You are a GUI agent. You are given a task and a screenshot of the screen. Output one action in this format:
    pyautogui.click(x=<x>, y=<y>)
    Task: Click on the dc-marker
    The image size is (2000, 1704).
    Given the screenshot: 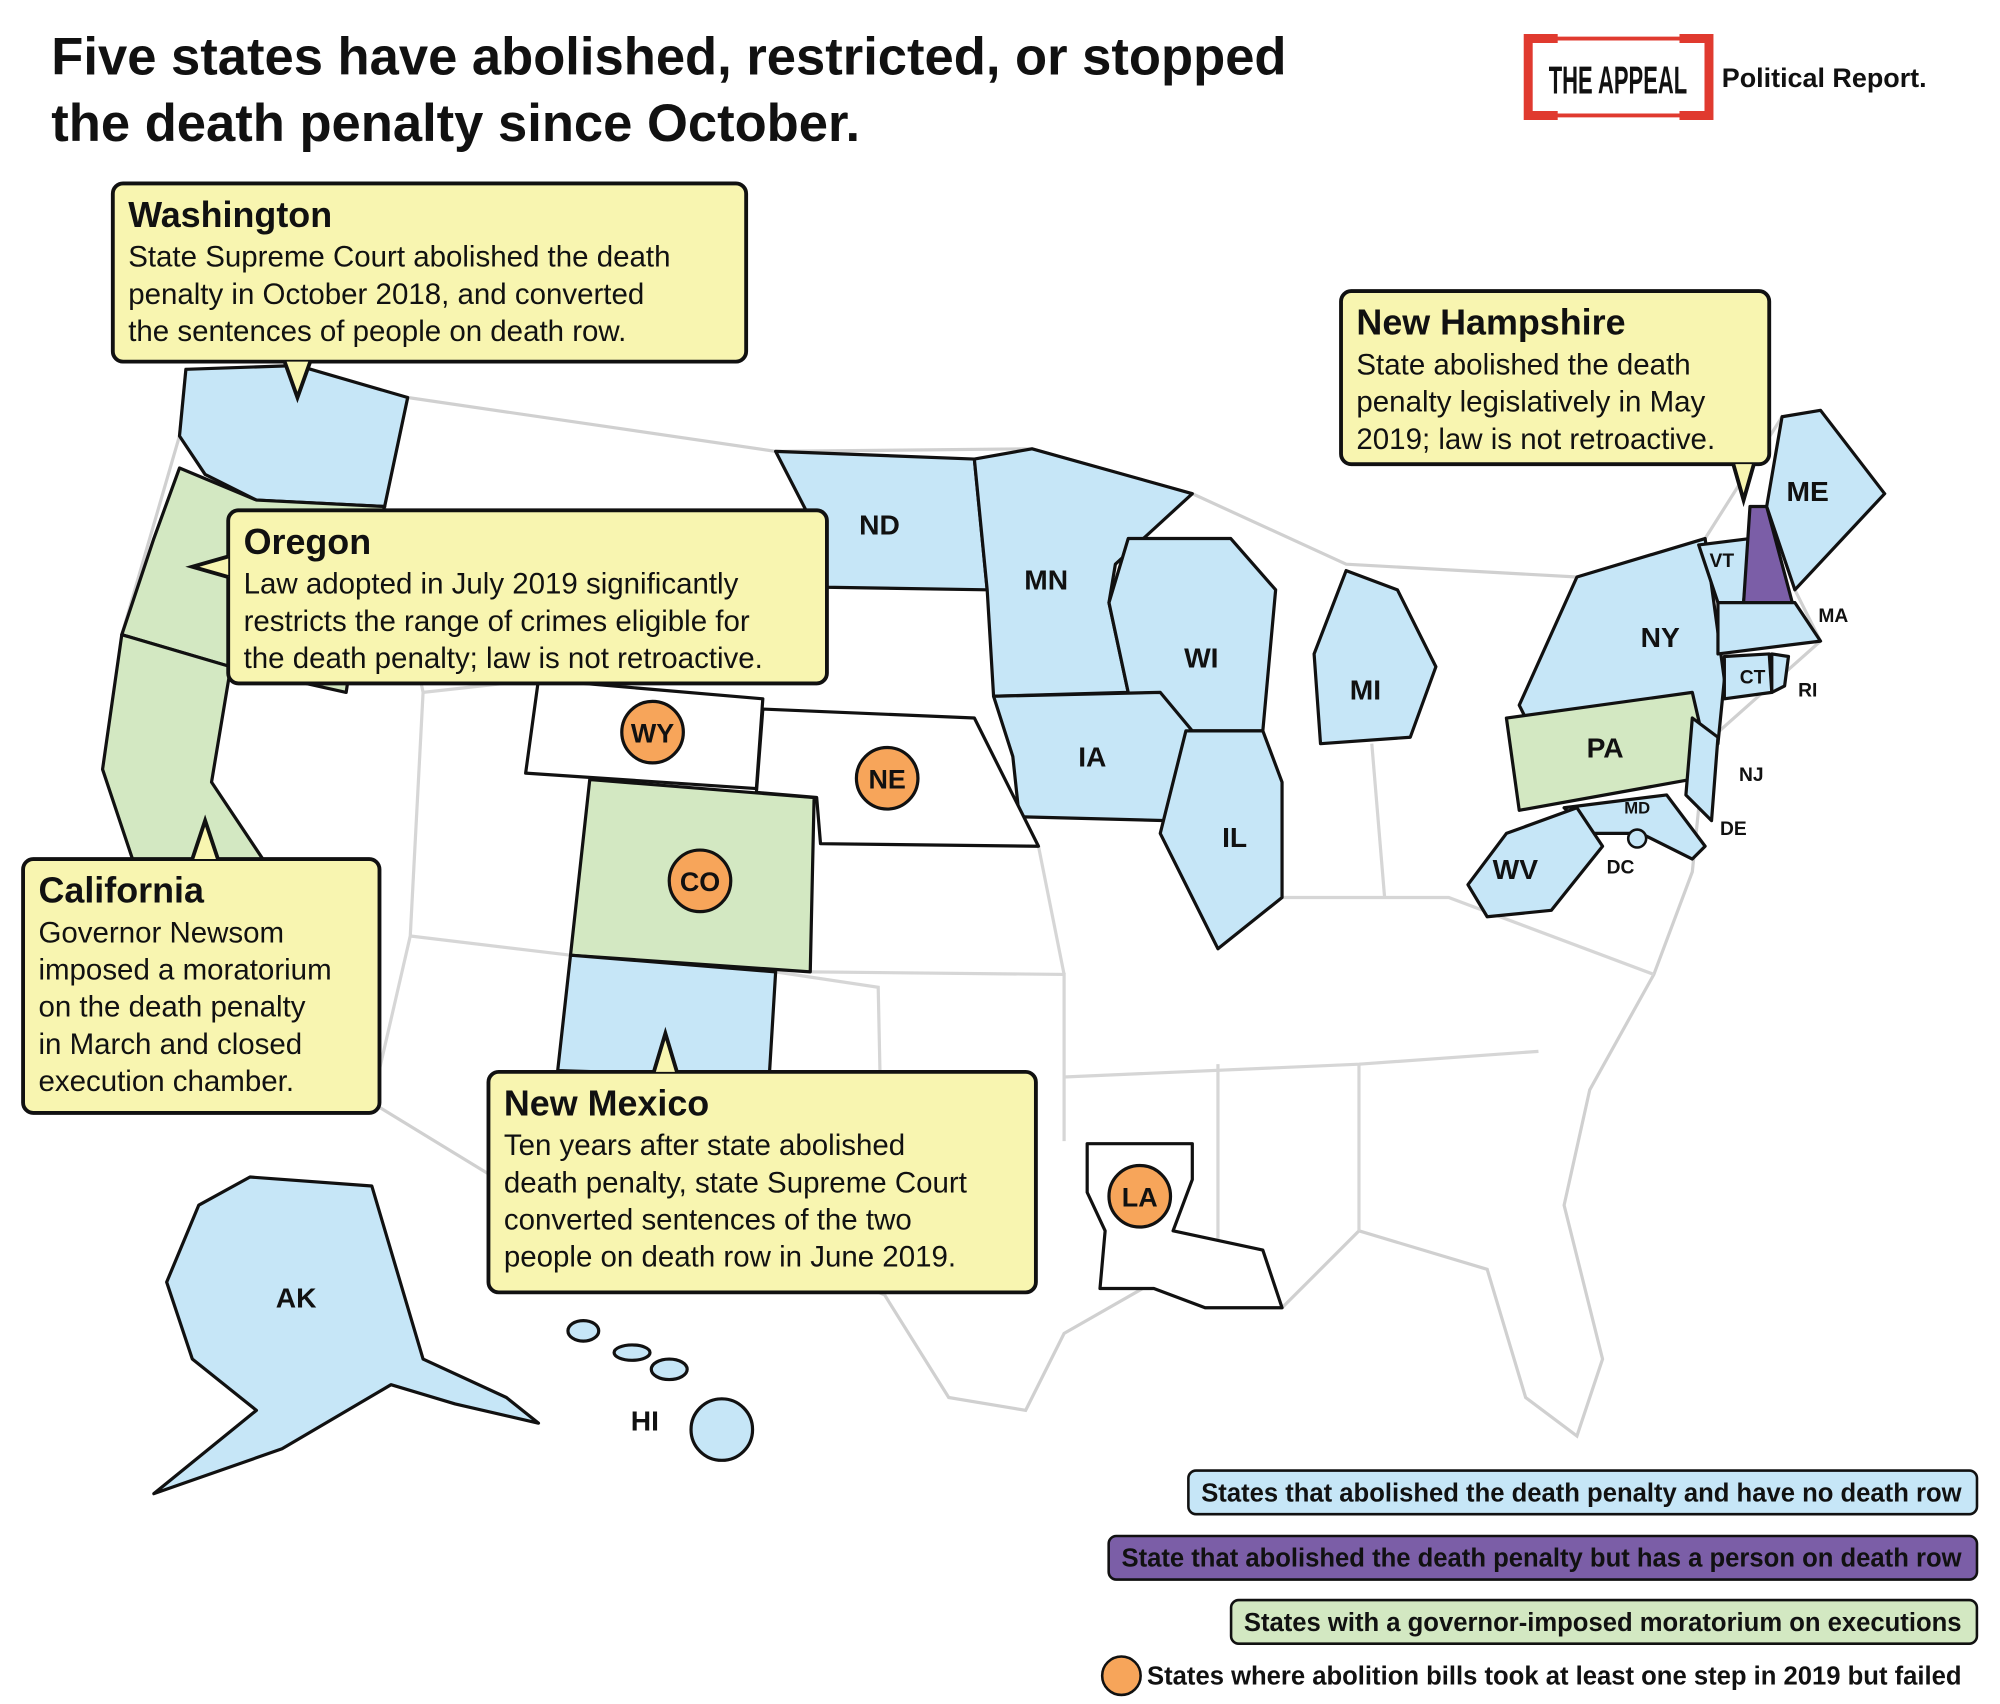 What is the action you would take?
    pyautogui.click(x=1637, y=838)
    